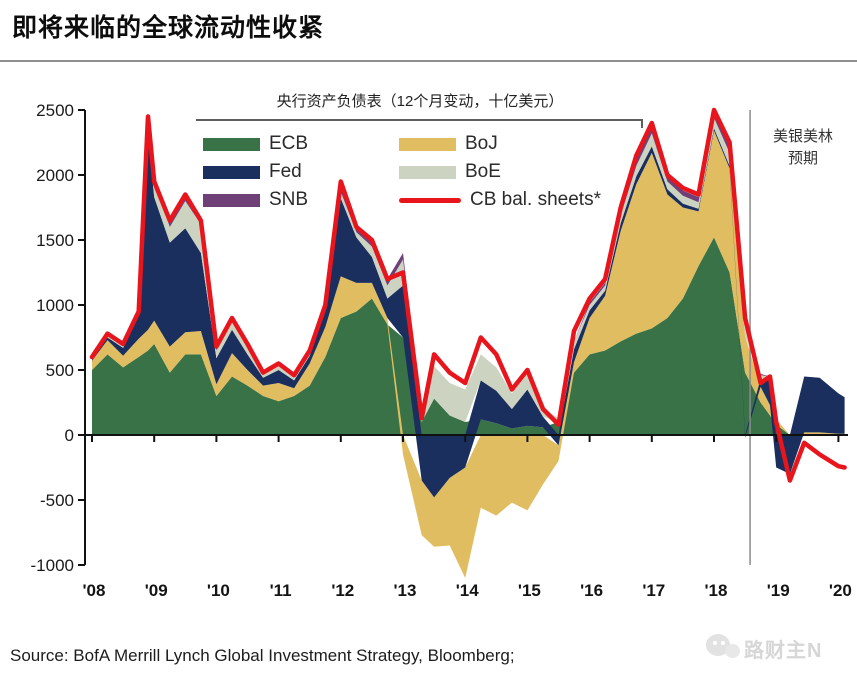  What do you see at coordinates (718, 645) in the screenshot?
I see `chat-bubble-big` at bounding box center [718, 645].